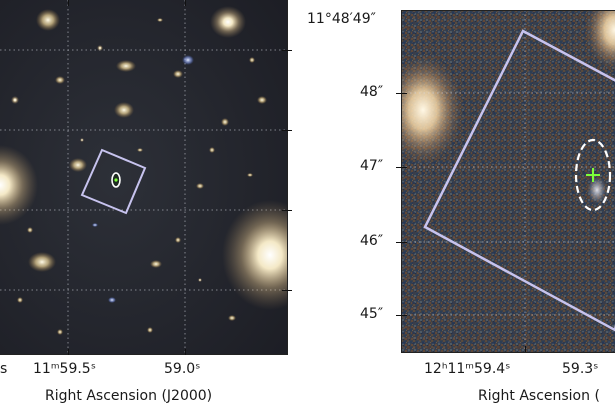 The image size is (615, 410). Describe the element at coordinates (372, 92) in the screenshot. I see `right-y-tick-label: 48″` at that location.